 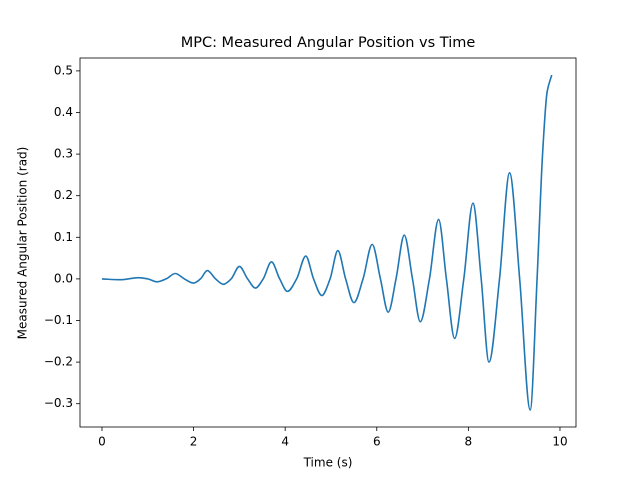 I want to click on x-tick-label: 0, so click(x=102, y=442).